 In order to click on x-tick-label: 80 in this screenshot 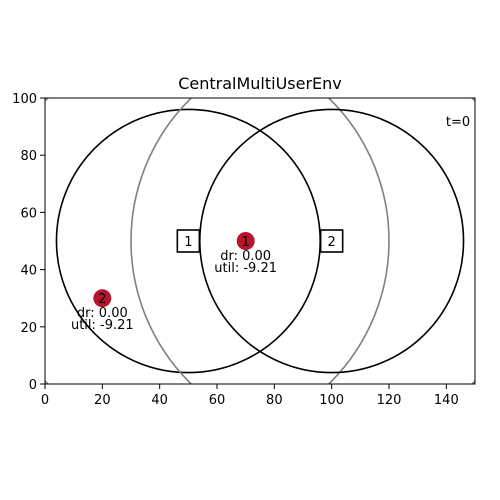, I will do `click(274, 400)`.